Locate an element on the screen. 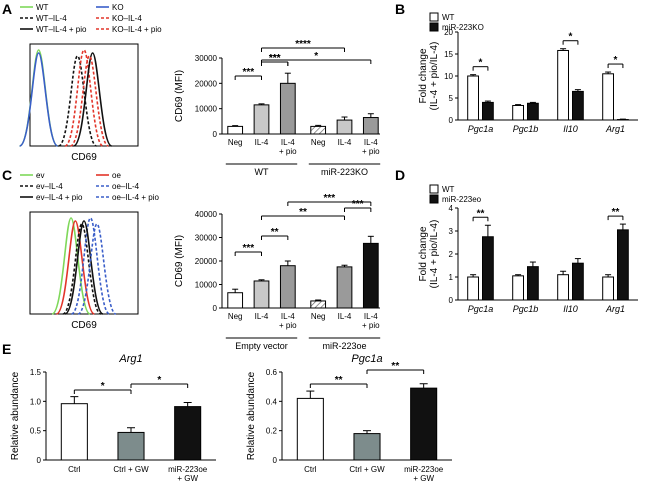 This screenshot has height=495, width=650. significance-label: **** is located at coordinates (303, 44).